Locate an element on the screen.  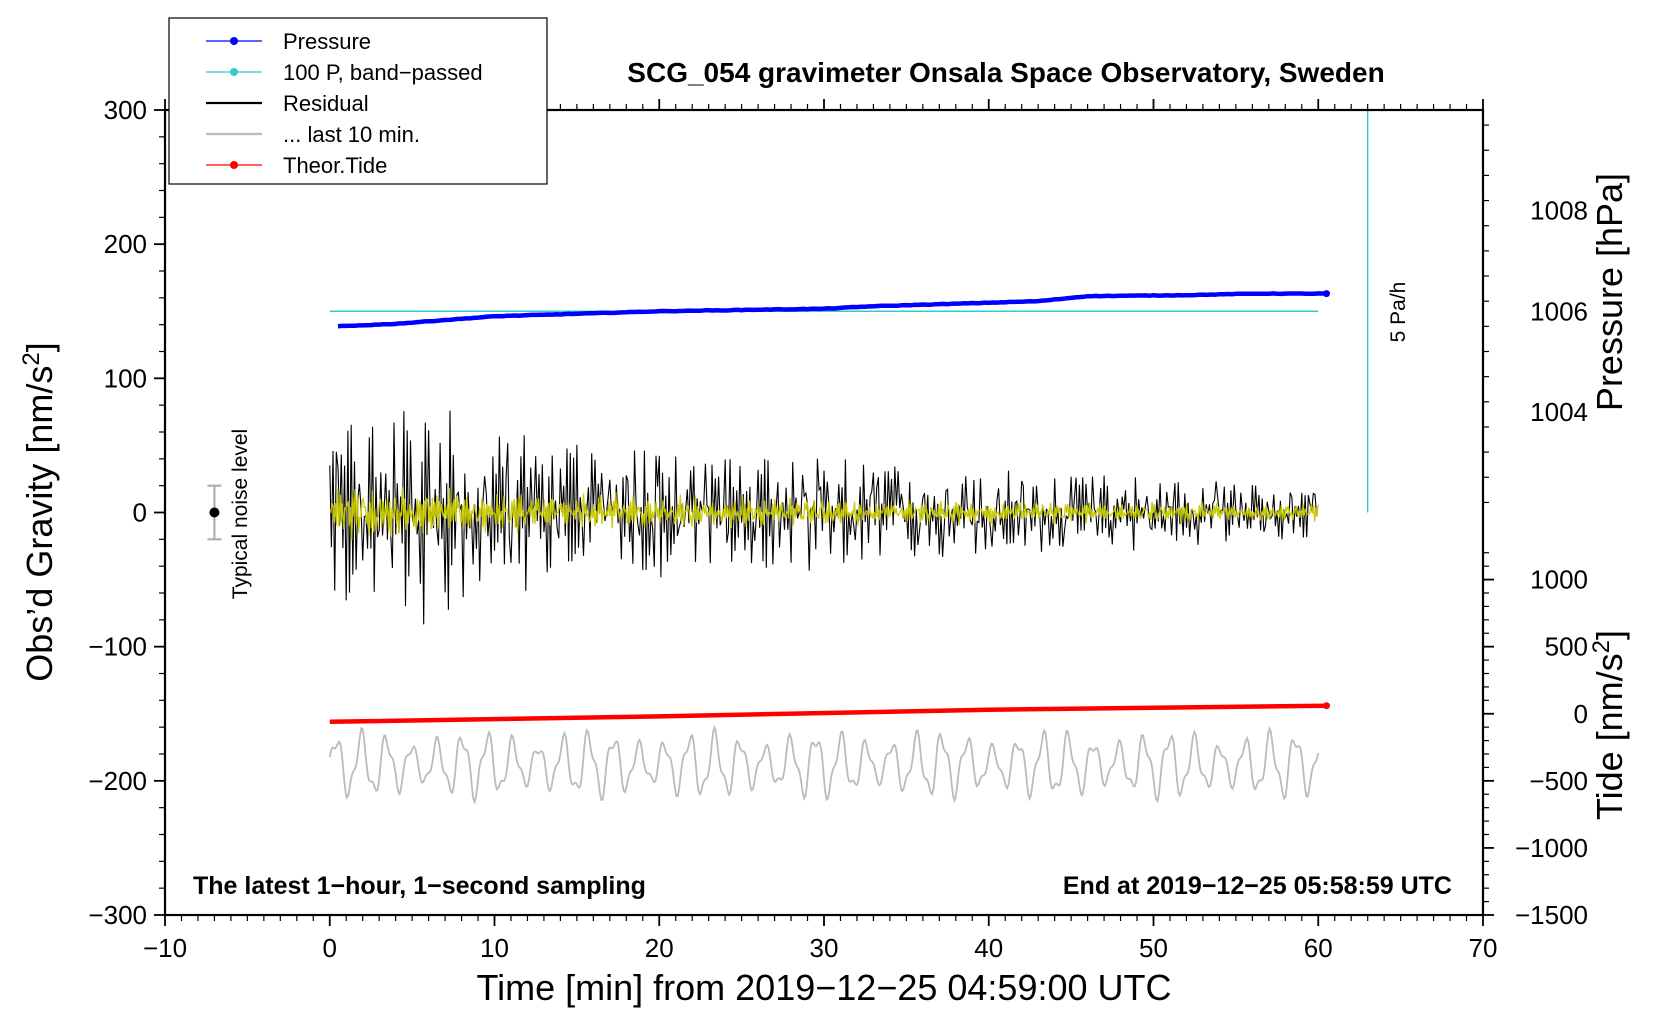
y-tick-label: −200 is located at coordinates (117, 781).